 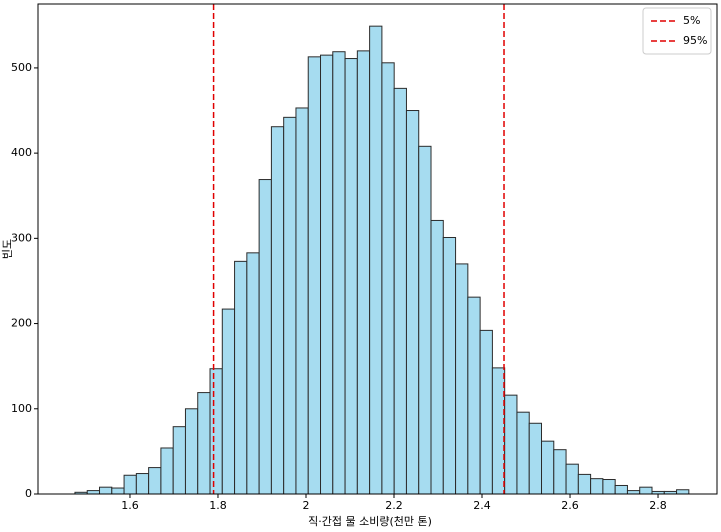 What do you see at coordinates (21, 152) in the screenshot?
I see `y-tick-label: 400` at bounding box center [21, 152].